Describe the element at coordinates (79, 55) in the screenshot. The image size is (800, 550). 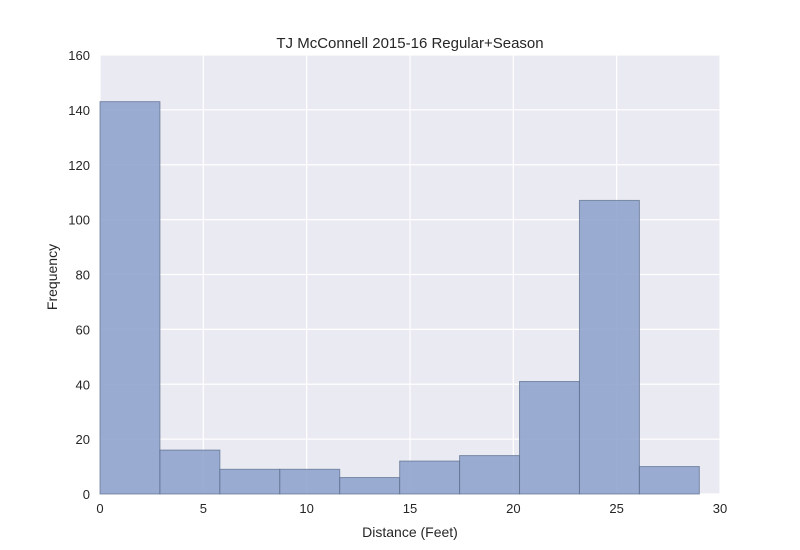
I see `y-tick-label: 160` at that location.